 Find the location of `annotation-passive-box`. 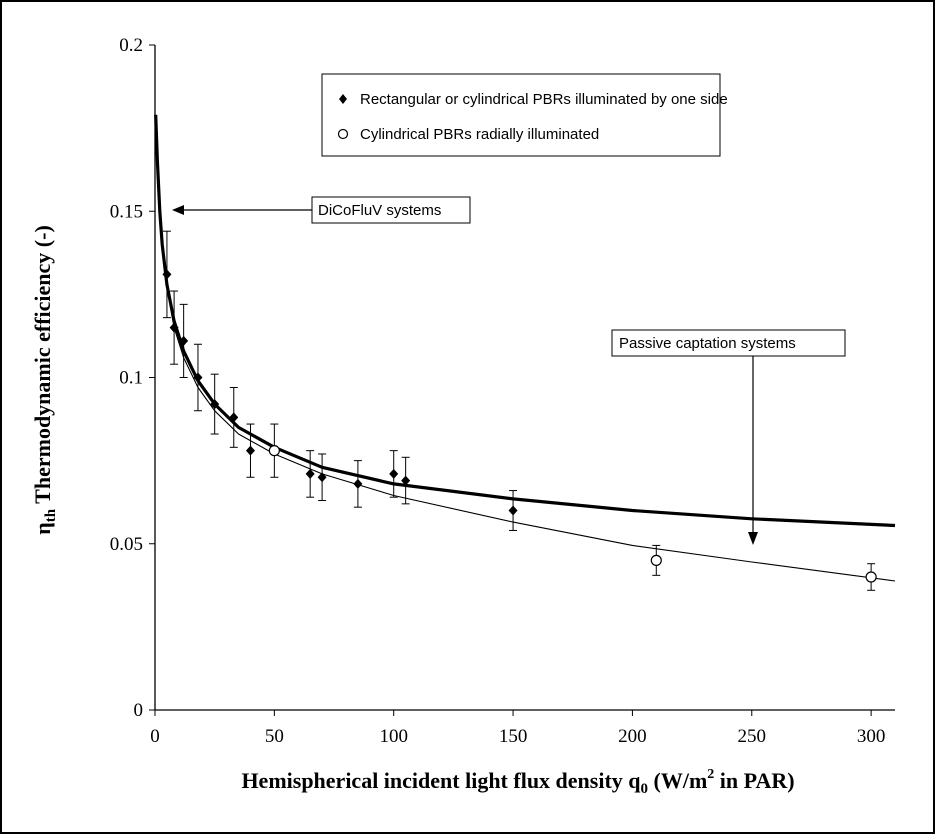

annotation-passive-box is located at coordinates (728, 343).